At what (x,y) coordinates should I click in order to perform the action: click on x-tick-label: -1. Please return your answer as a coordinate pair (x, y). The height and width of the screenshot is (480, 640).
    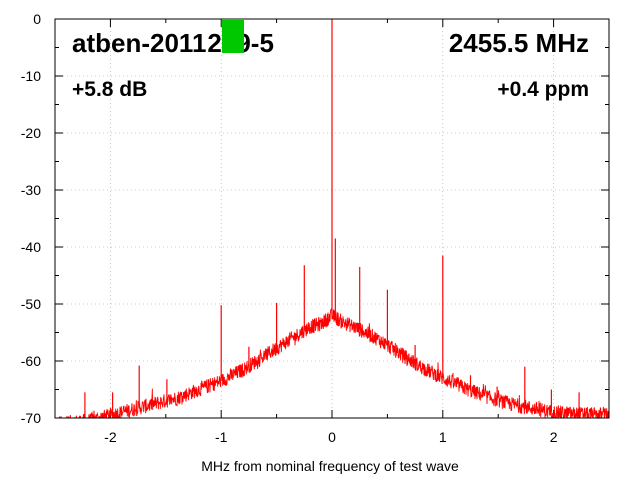
    Looking at the image, I should click on (221, 437).